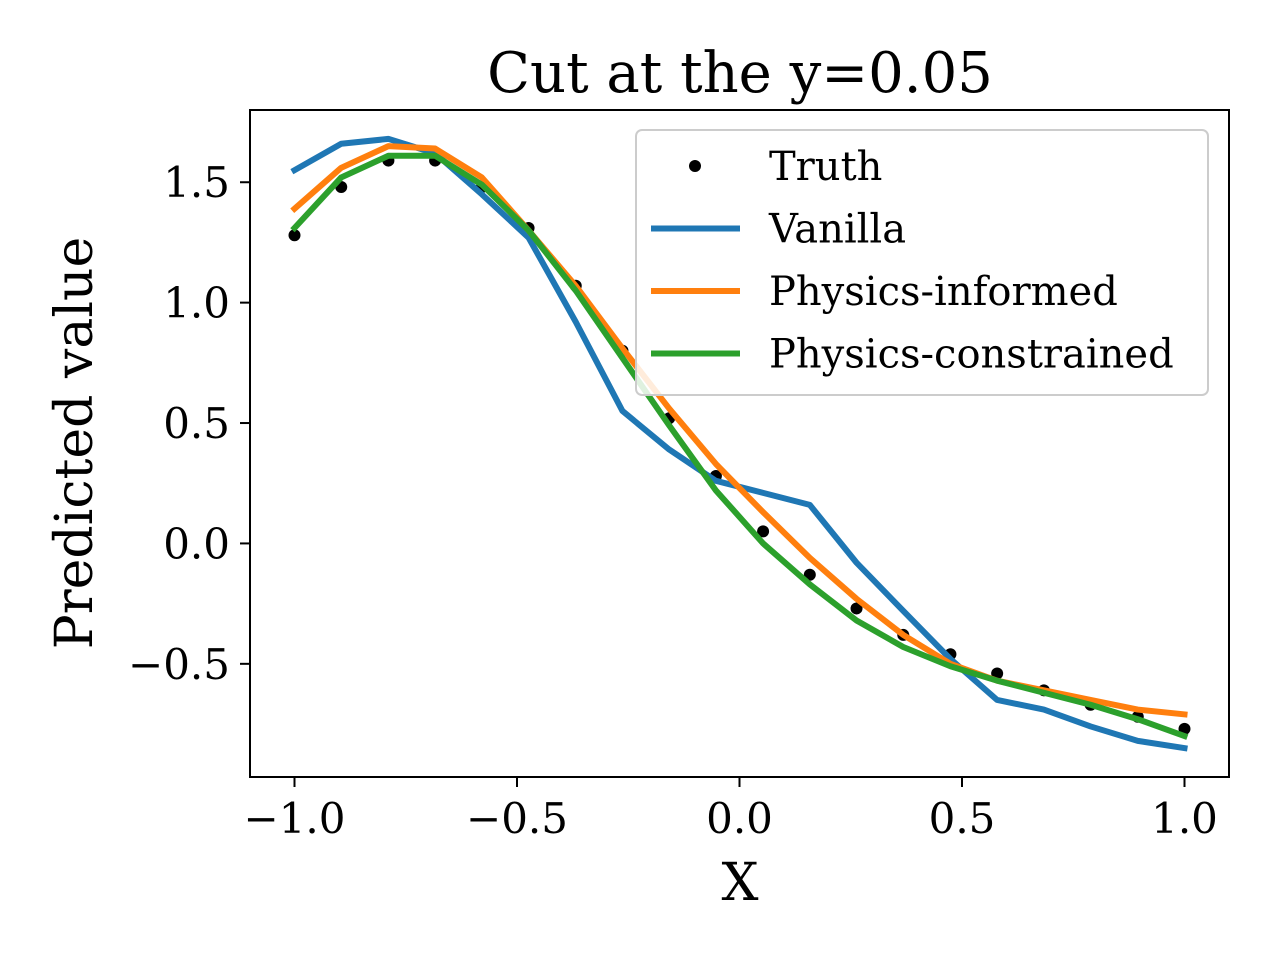  What do you see at coordinates (740, 73) in the screenshot?
I see `chart-title: Cut at the y=0.05` at bounding box center [740, 73].